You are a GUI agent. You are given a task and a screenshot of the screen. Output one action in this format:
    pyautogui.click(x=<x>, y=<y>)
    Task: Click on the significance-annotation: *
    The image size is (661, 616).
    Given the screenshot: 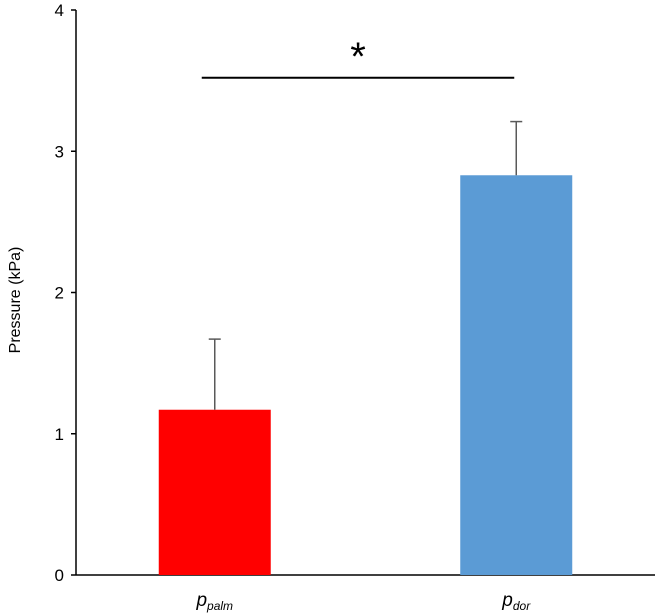 What is the action you would take?
    pyautogui.click(x=358, y=57)
    